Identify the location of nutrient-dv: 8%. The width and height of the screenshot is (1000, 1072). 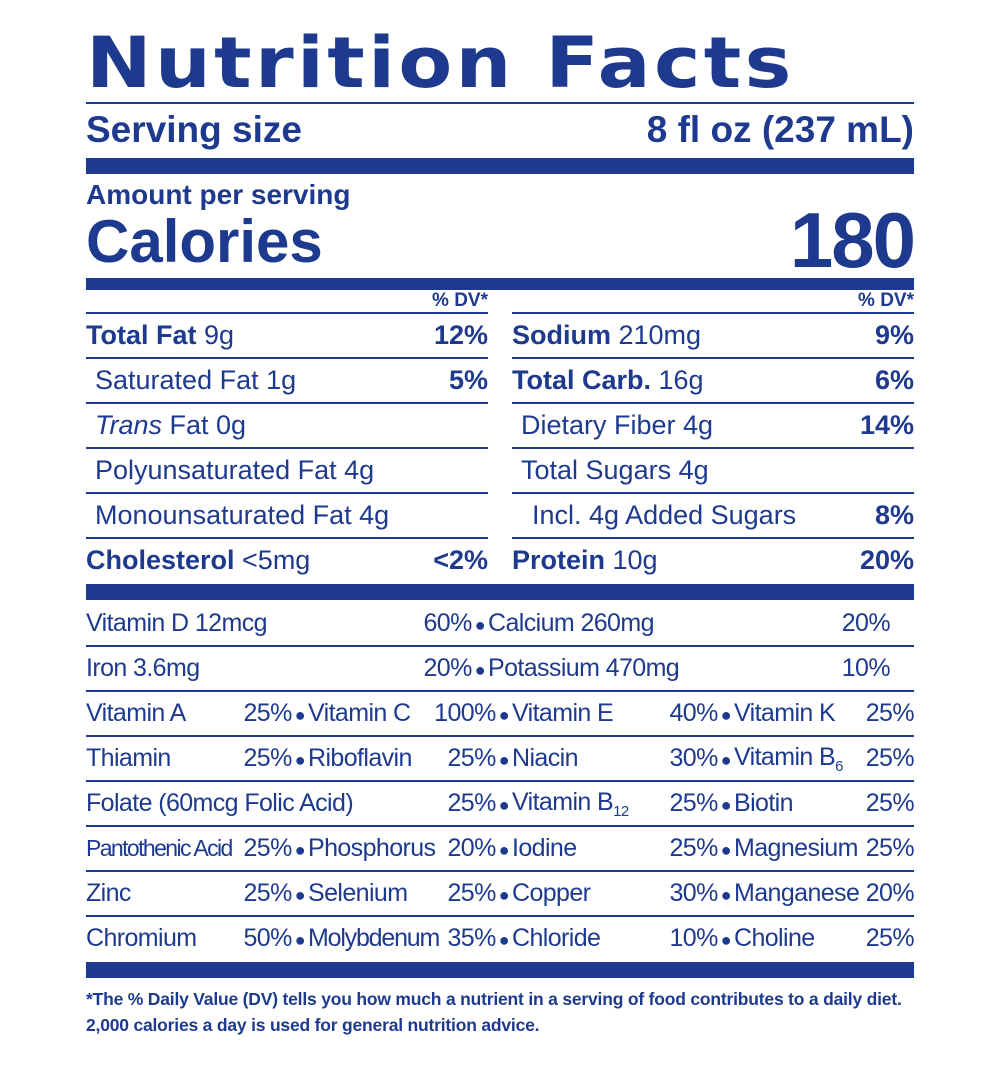
(894, 515).